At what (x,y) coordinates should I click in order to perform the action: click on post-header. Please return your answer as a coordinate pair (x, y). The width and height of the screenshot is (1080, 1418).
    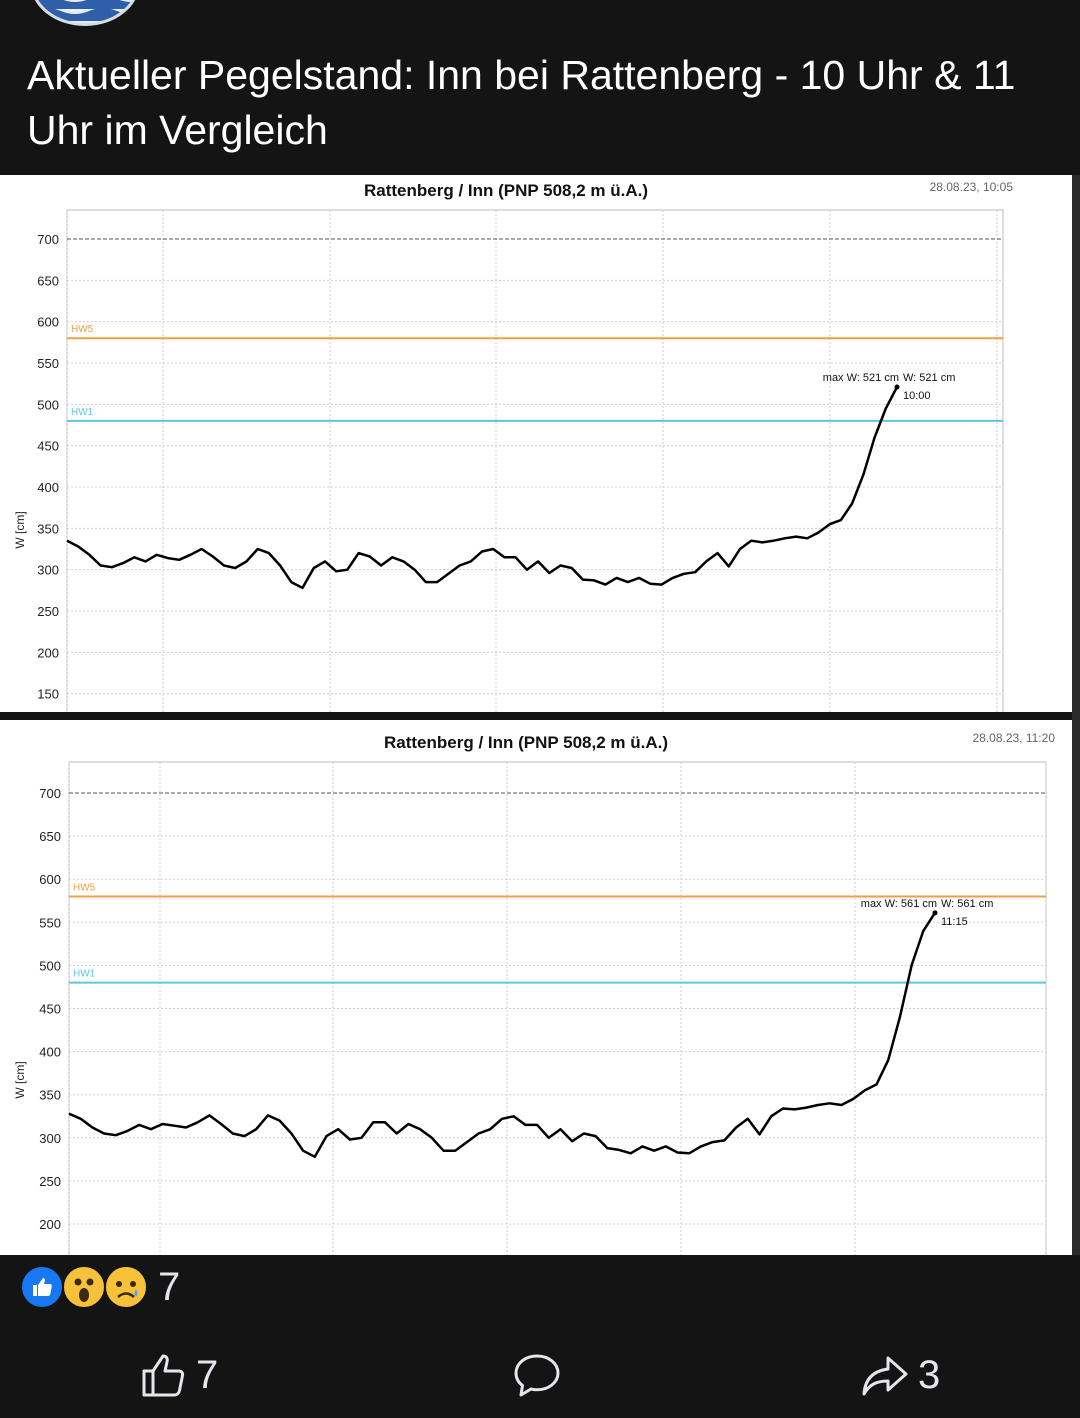
    Looking at the image, I should click on (540, 20).